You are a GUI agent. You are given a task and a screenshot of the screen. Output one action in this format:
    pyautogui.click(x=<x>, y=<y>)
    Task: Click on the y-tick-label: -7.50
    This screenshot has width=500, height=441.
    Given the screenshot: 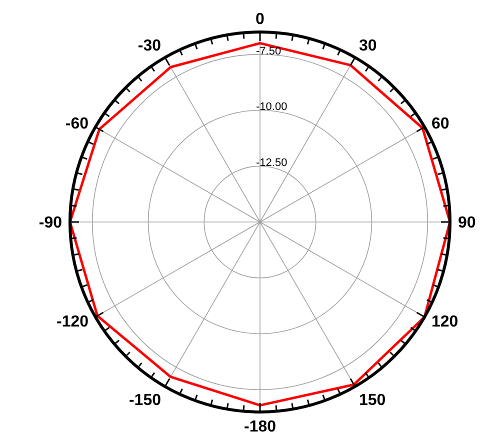 What is the action you would take?
    pyautogui.click(x=269, y=51)
    